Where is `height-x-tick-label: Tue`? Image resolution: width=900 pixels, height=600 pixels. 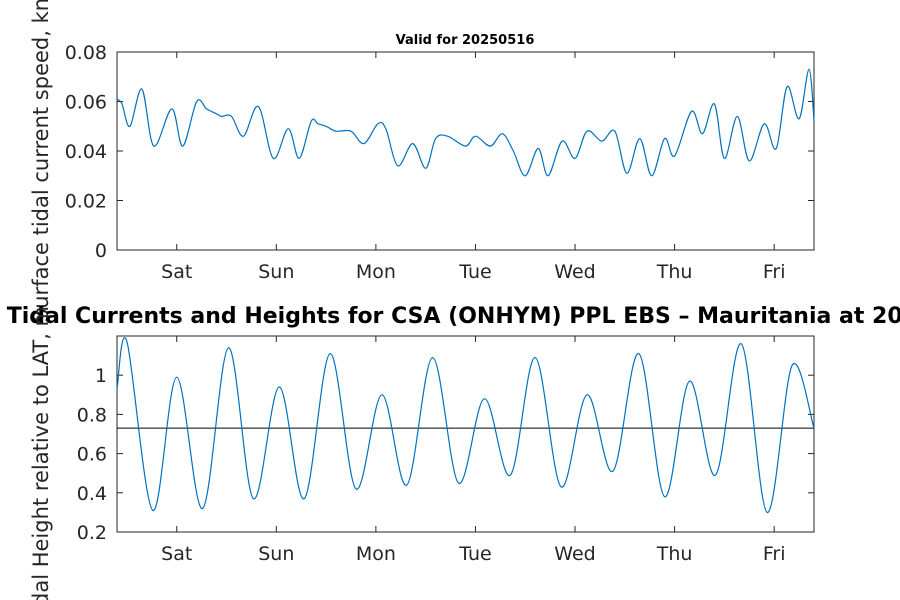
height-x-tick-label: Tue is located at coordinates (474, 554).